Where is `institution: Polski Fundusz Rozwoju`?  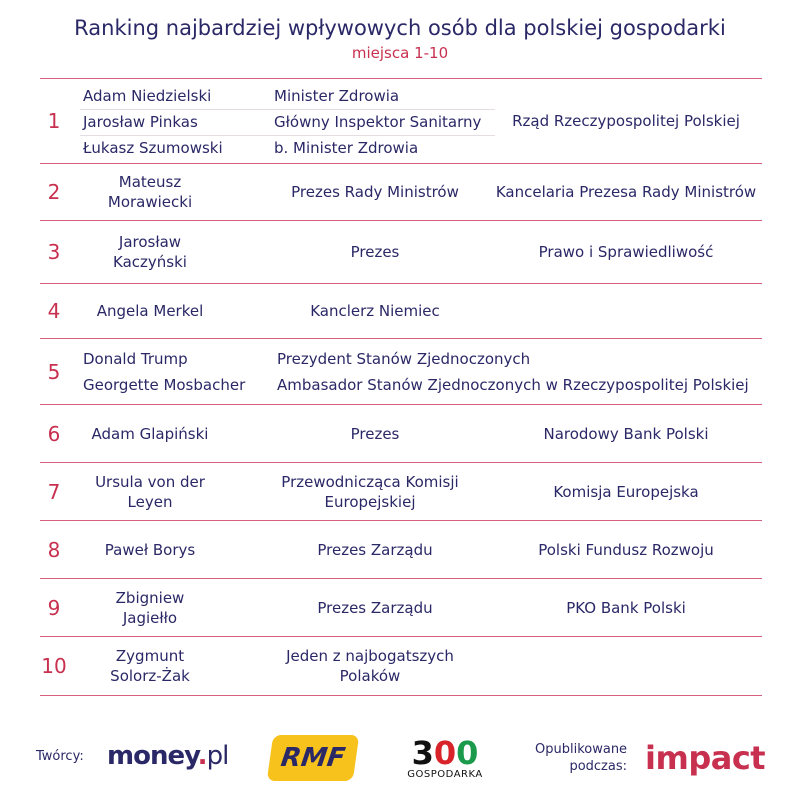
institution: Polski Fundusz Rozwoju is located at coordinates (626, 549).